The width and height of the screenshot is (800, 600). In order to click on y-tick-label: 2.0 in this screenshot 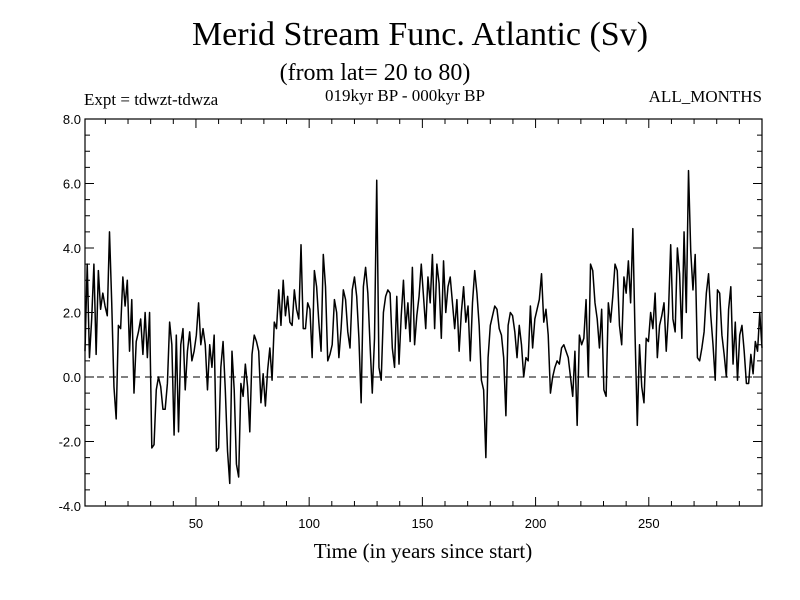, I will do `click(72, 313)`.